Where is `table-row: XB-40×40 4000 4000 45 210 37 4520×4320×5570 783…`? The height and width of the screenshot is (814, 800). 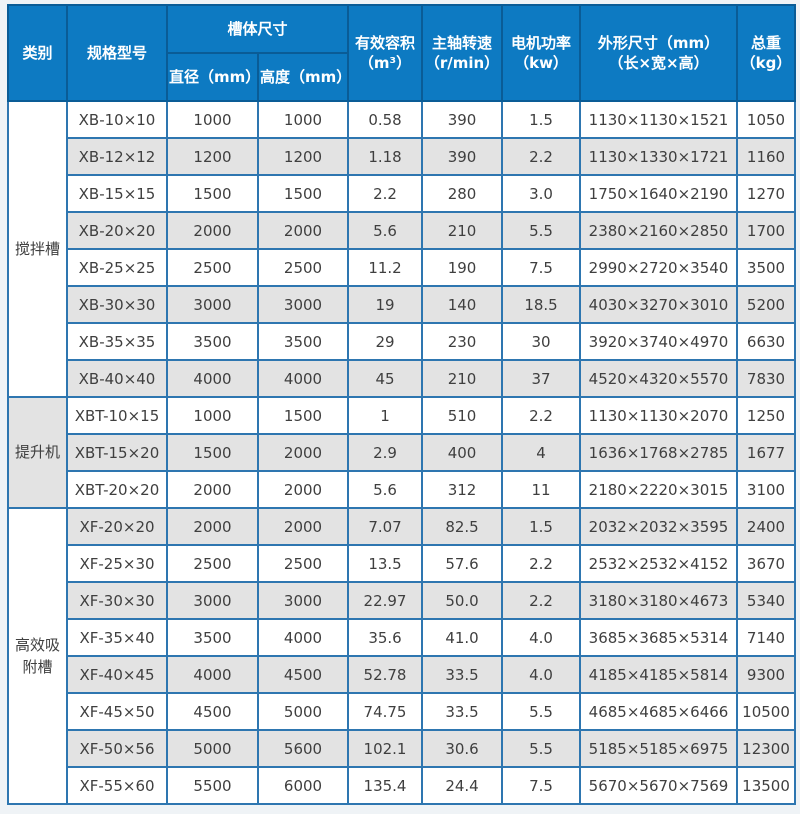
table-row: XB-40×40 4000 4000 45 210 37 4520×4320×5570 783… is located at coordinates (402, 378).